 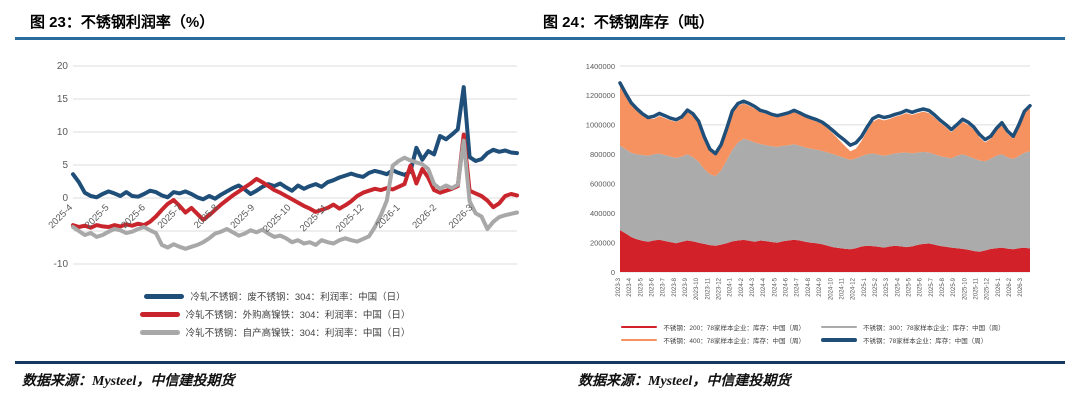 I want to click on svg-text: 2025-12, so click(x=988, y=288).